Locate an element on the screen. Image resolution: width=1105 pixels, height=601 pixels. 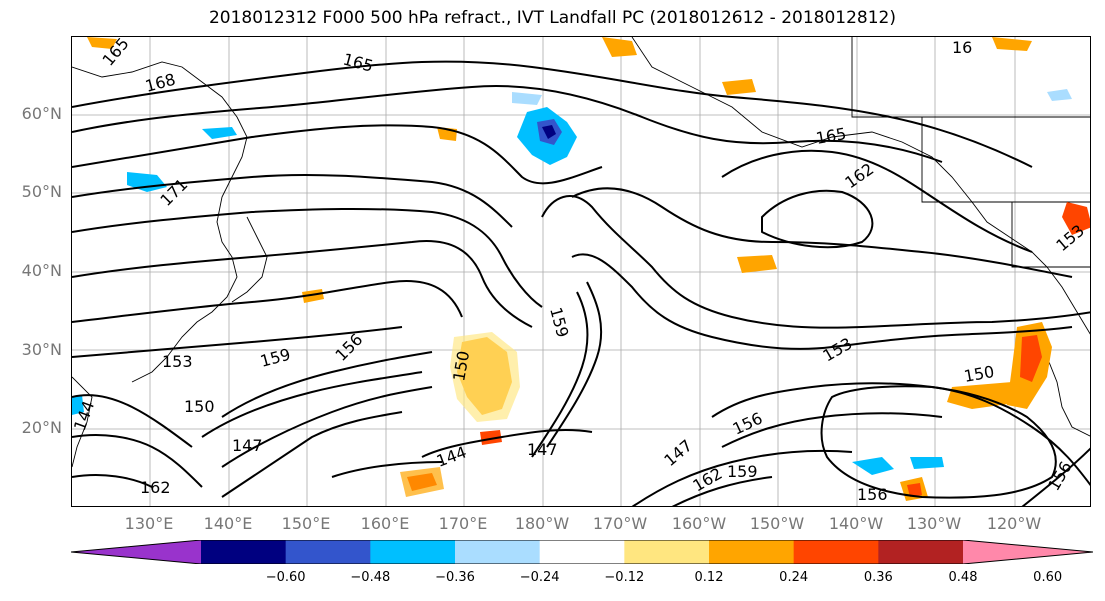
lat-label-30n: 30°N is located at coordinates (41, 349).